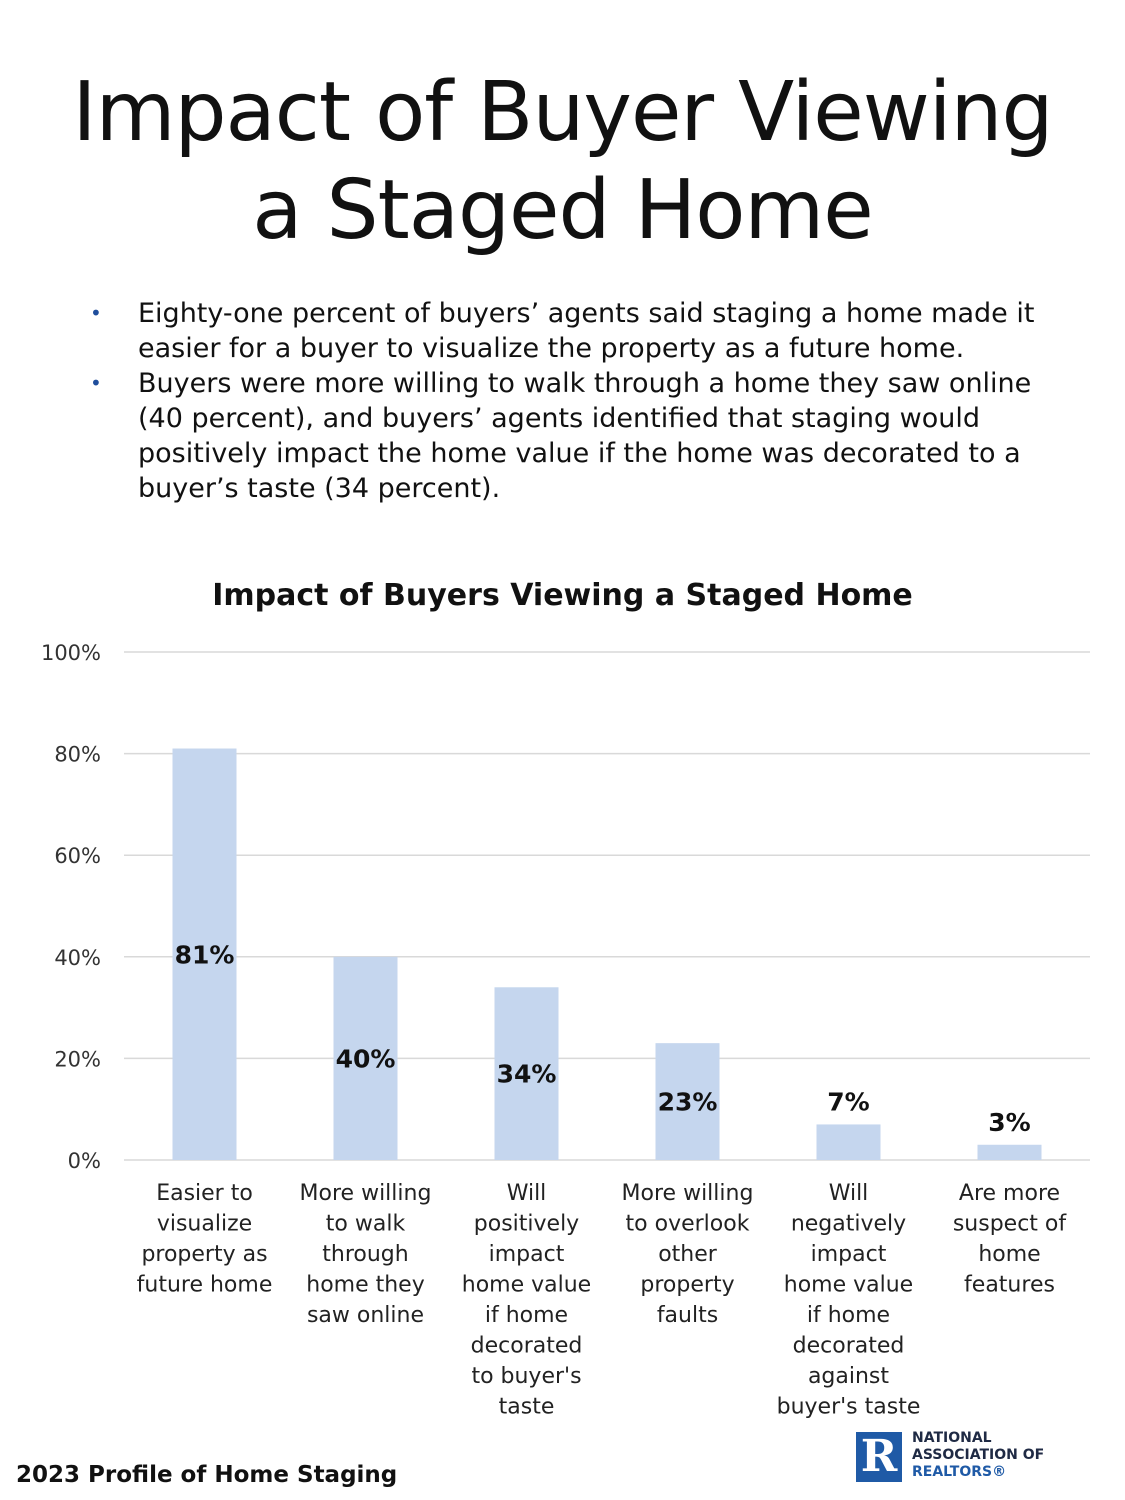 This screenshot has width=1125, height=1500. What do you see at coordinates (688, 1224) in the screenshot?
I see `x-category-label: to overlook` at bounding box center [688, 1224].